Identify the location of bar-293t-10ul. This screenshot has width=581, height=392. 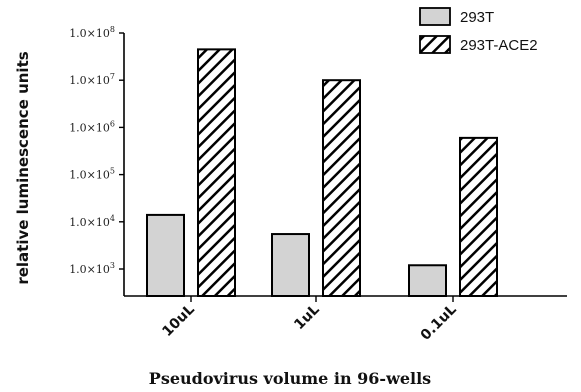
(165, 255).